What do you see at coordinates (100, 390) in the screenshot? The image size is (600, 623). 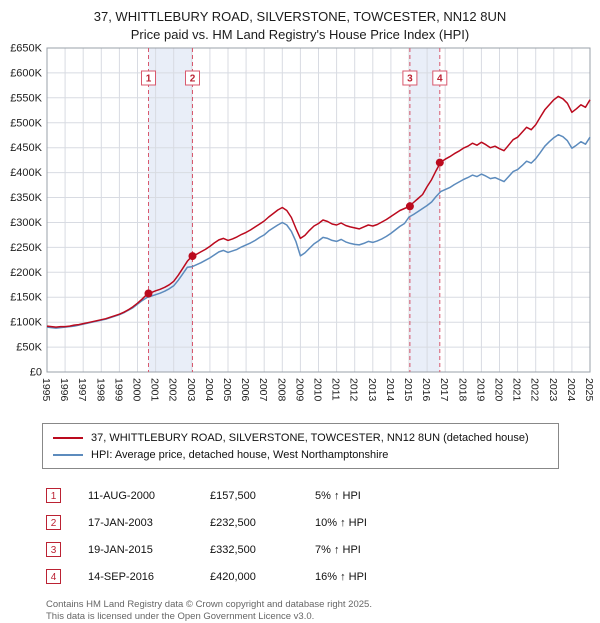 I see `svg-text: 1998` at bounding box center [100, 390].